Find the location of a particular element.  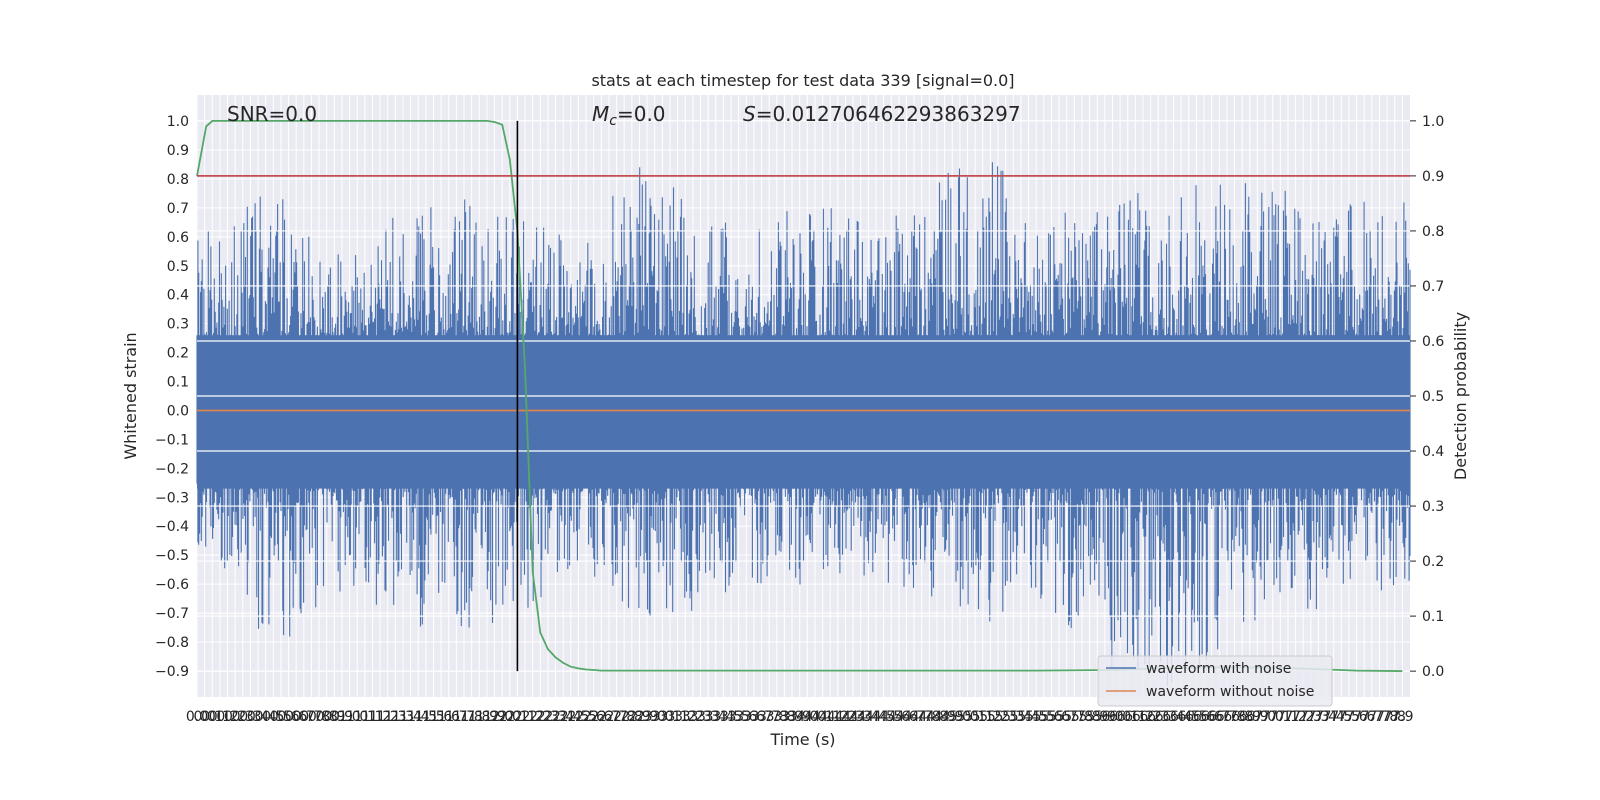

y-tick-label: −0.7 is located at coordinates (172, 614).